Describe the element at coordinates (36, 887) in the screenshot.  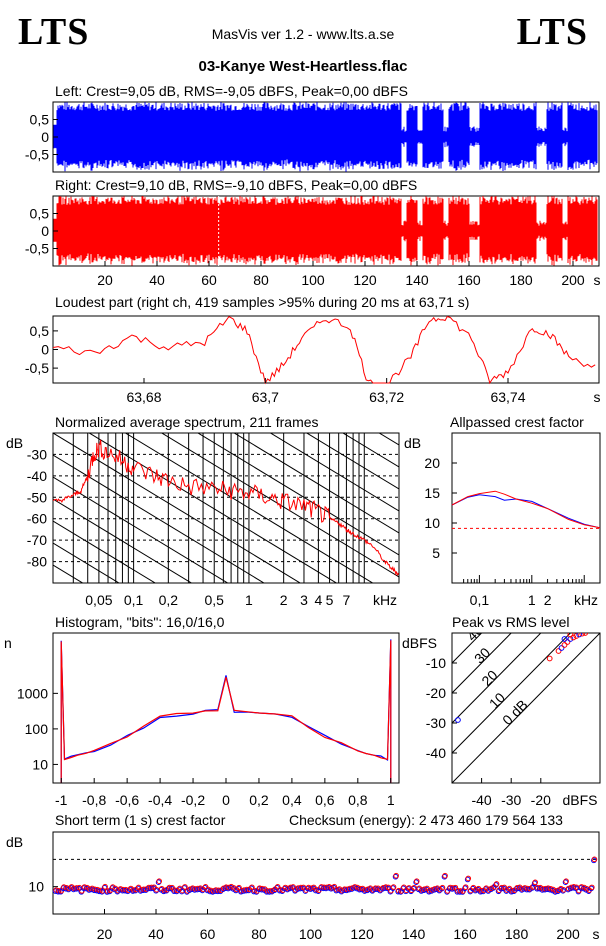
I see `short-term-crest-ytick-label: 10` at that location.